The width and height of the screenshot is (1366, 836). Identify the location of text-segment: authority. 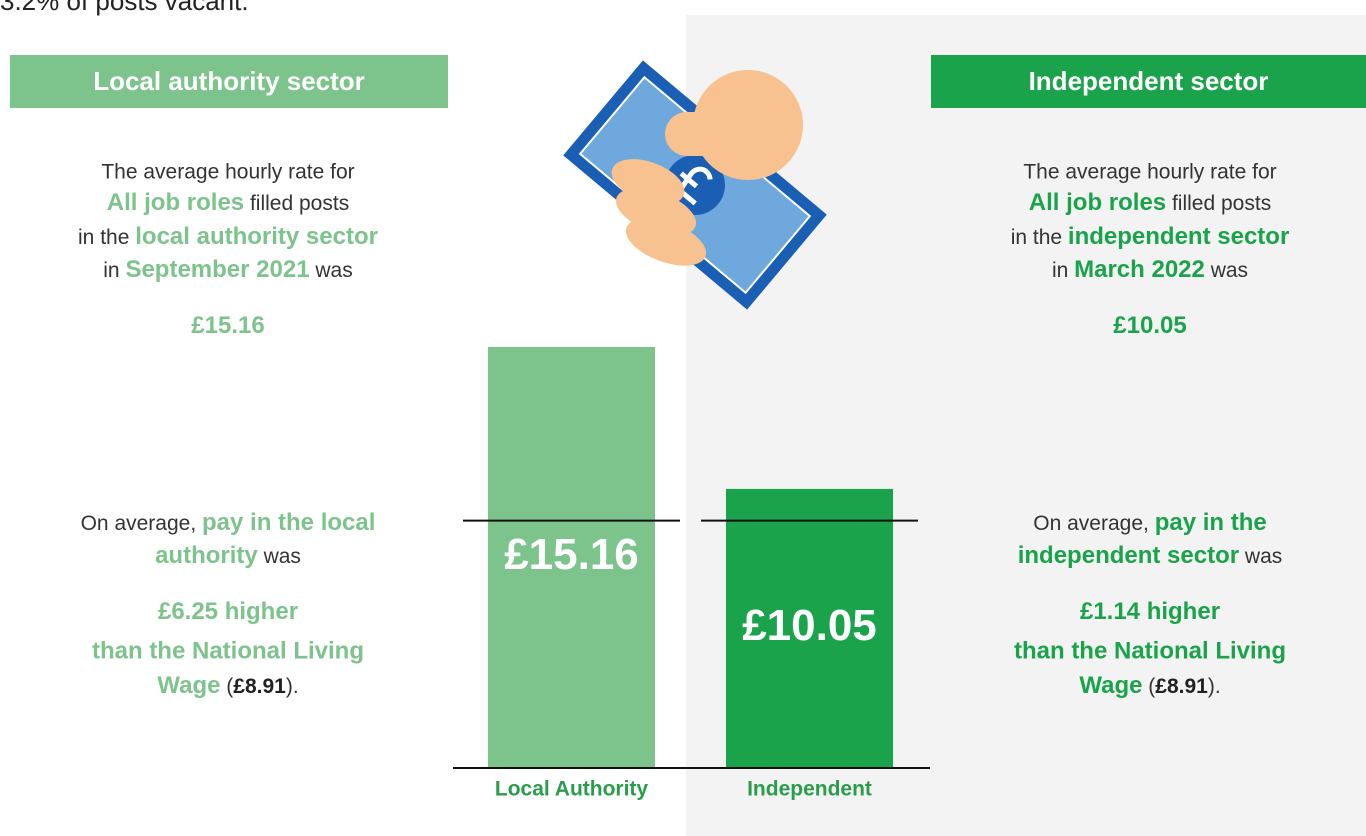
(206, 555).